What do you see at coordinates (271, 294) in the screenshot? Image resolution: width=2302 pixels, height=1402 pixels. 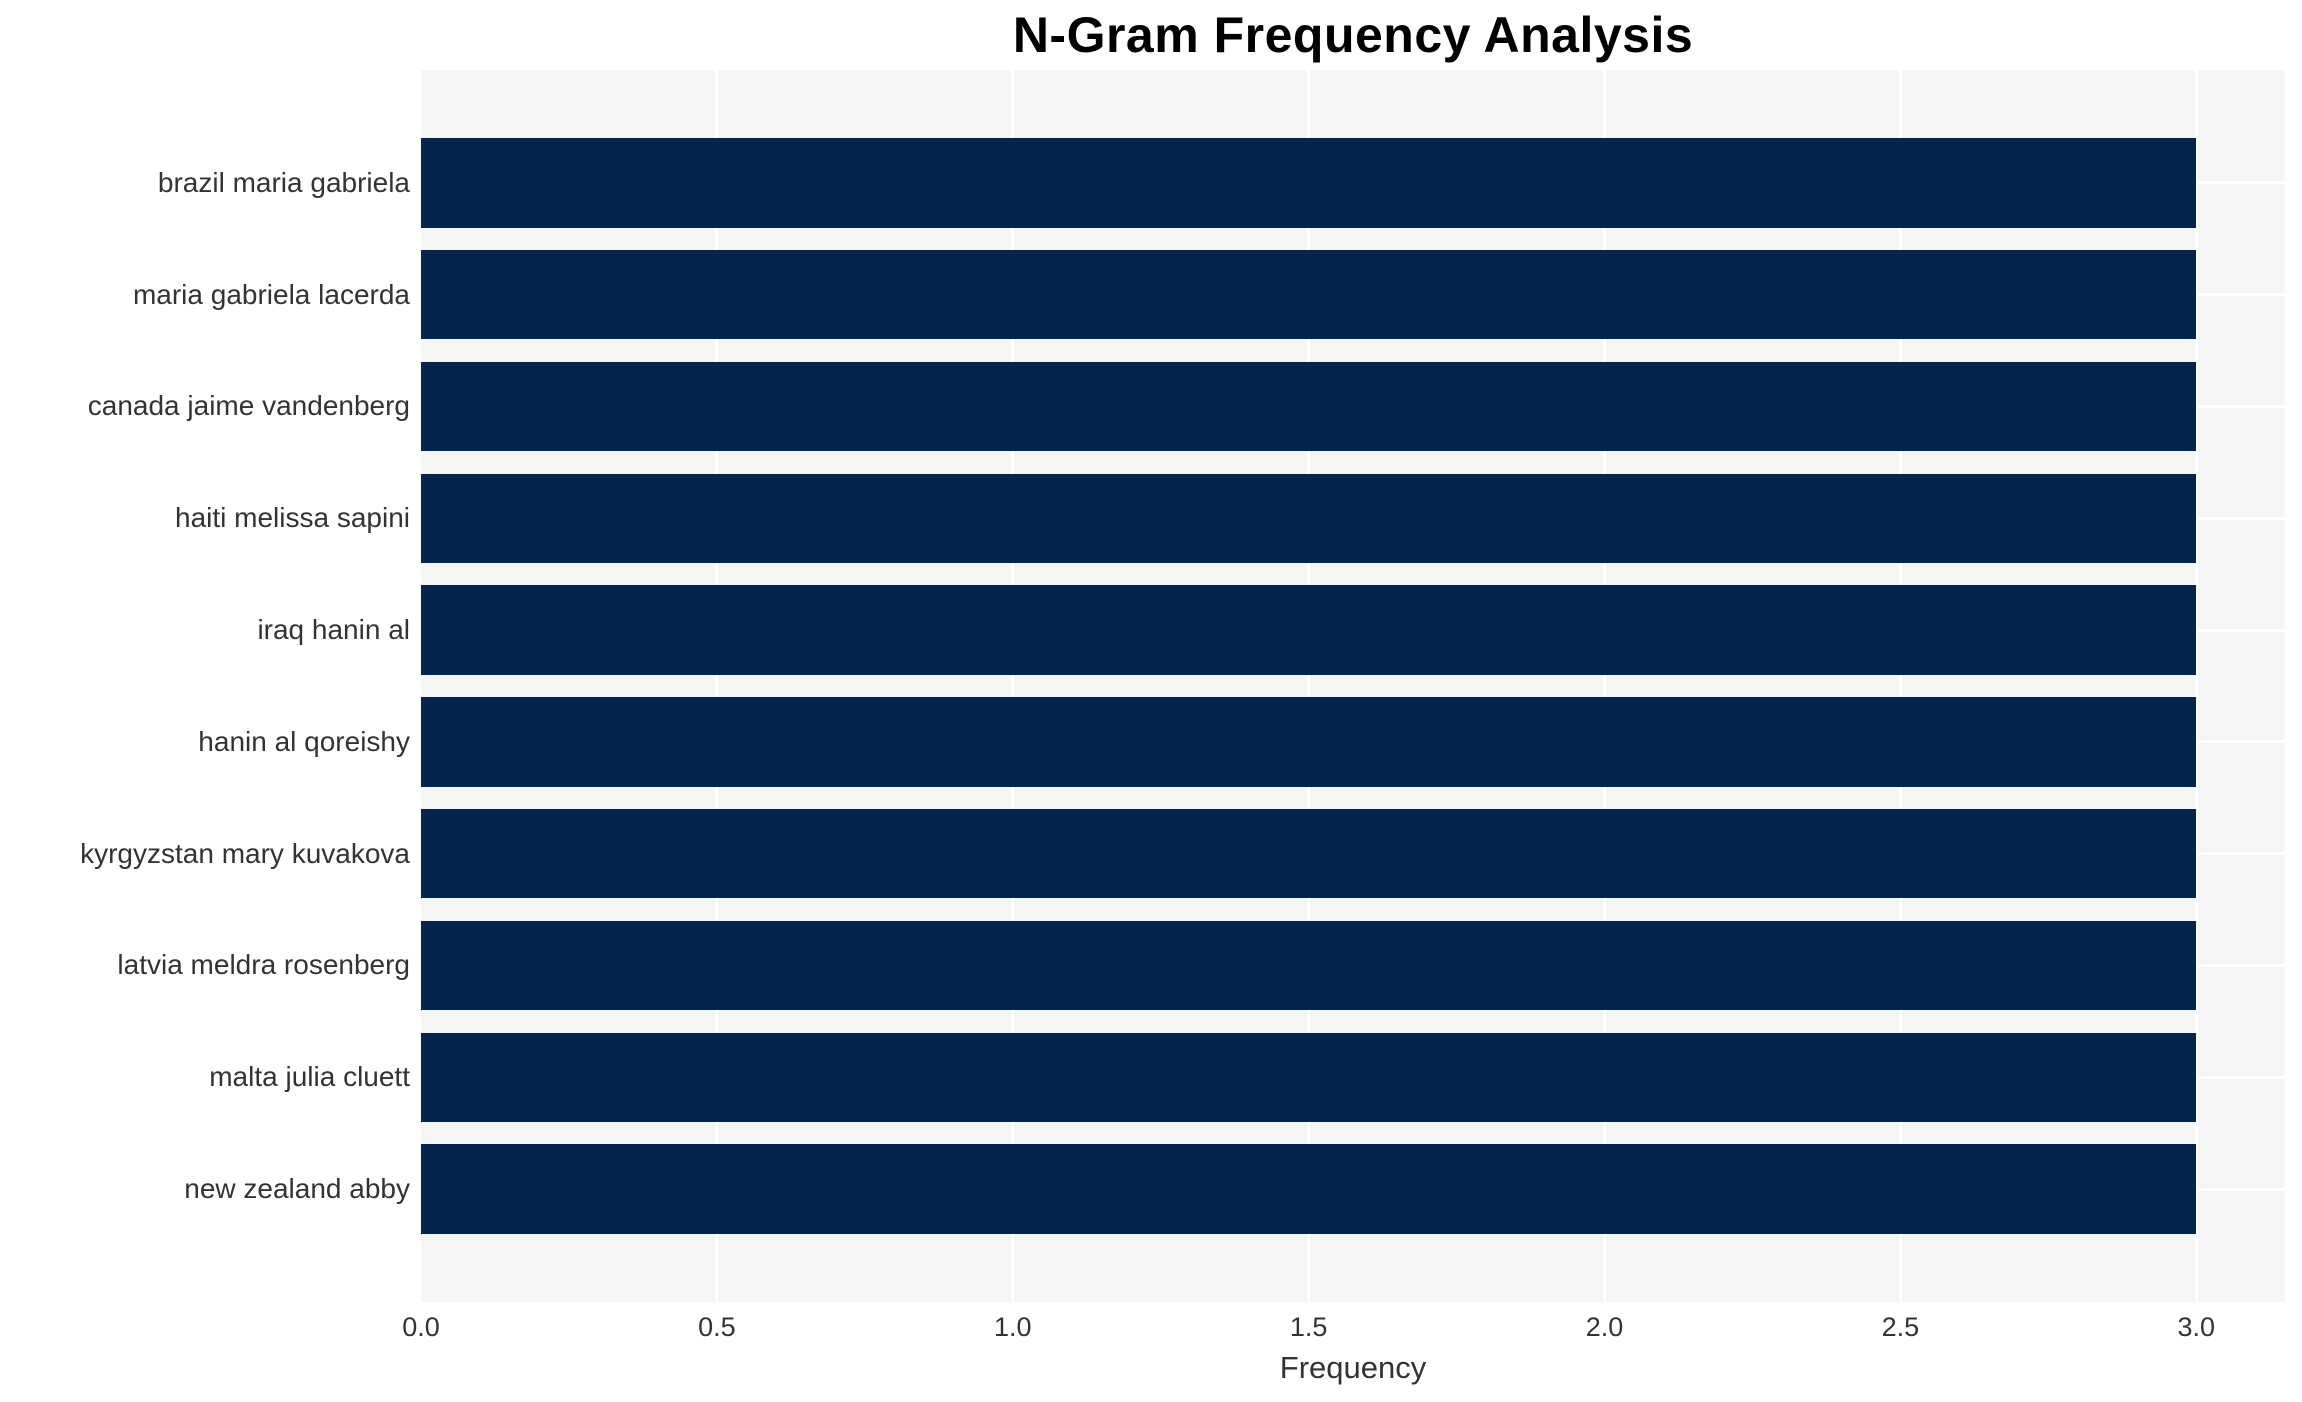 I see `category-label: maria gabriela lacerda` at bounding box center [271, 294].